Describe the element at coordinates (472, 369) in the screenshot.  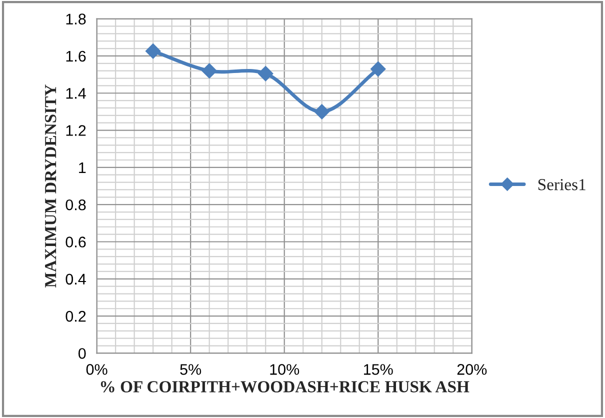
I see `x-tick-label: 20%` at that location.